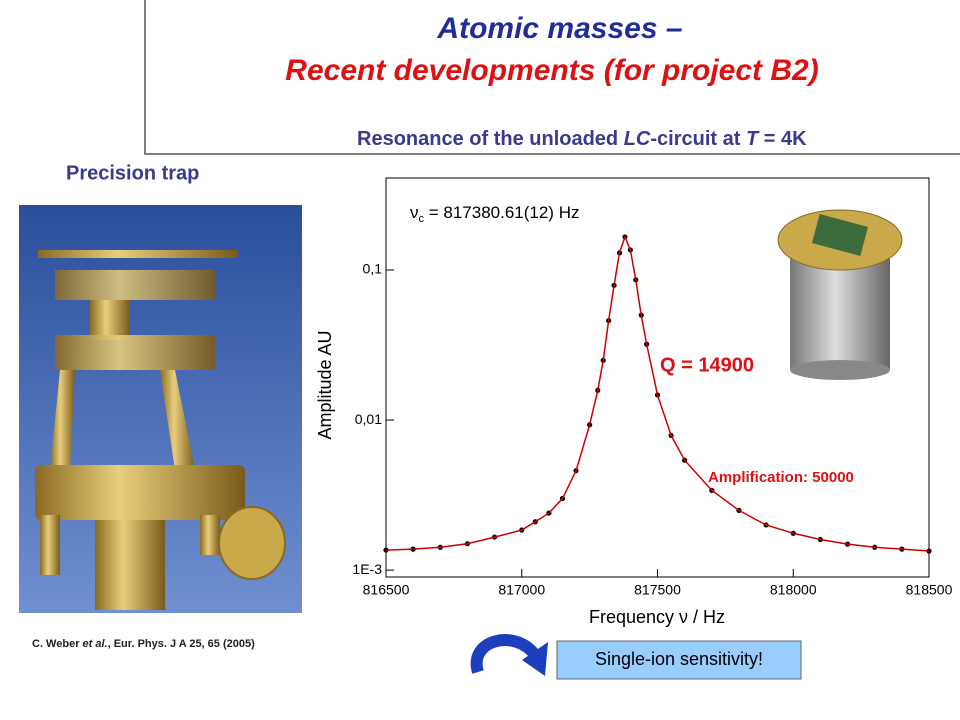 The height and width of the screenshot is (720, 960). Describe the element at coordinates (657, 590) in the screenshot. I see `x-tick-label: 817500` at that location.